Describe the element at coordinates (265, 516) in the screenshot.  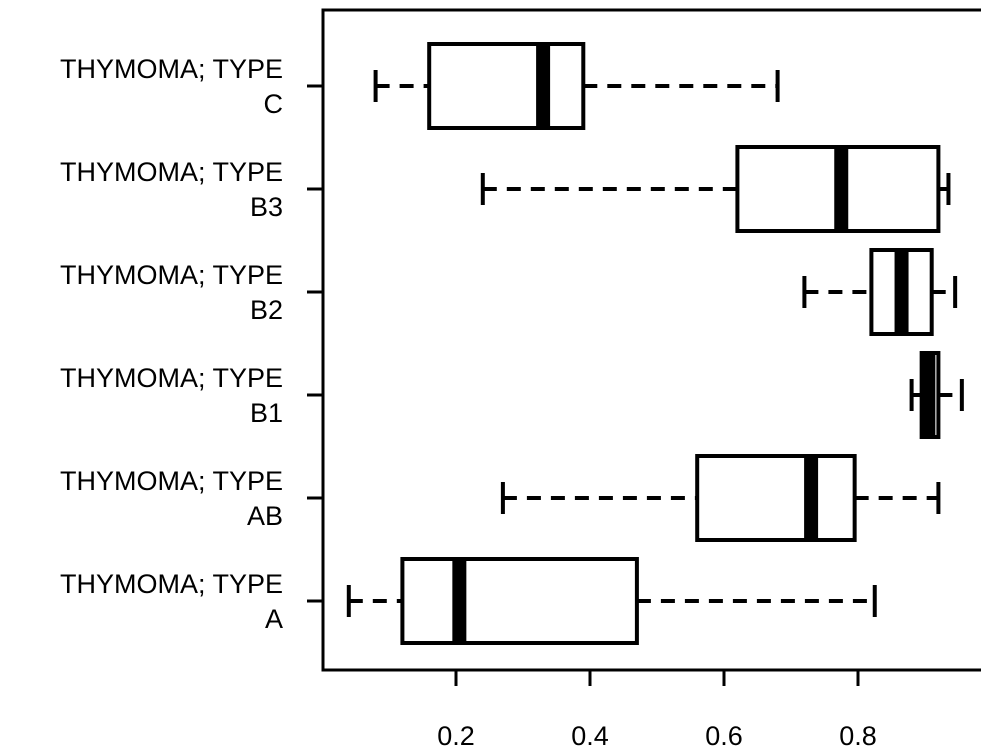
I see `category-label-line2: AB` at that location.